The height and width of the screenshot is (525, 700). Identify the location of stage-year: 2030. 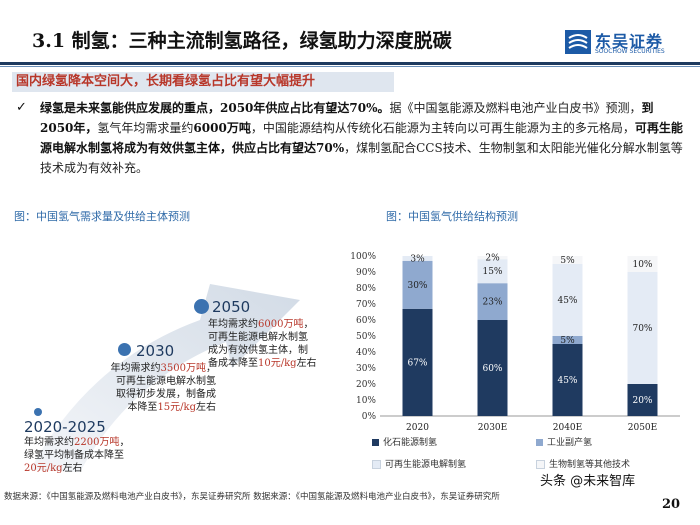
(155, 351).